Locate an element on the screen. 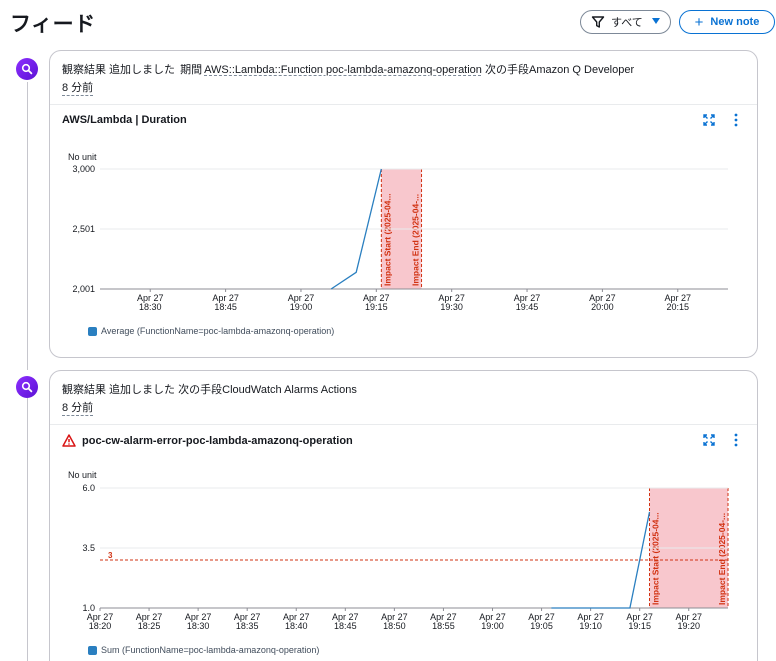 This screenshot has width=776, height=661. x-tick-time: 20:15 is located at coordinates (677, 307).